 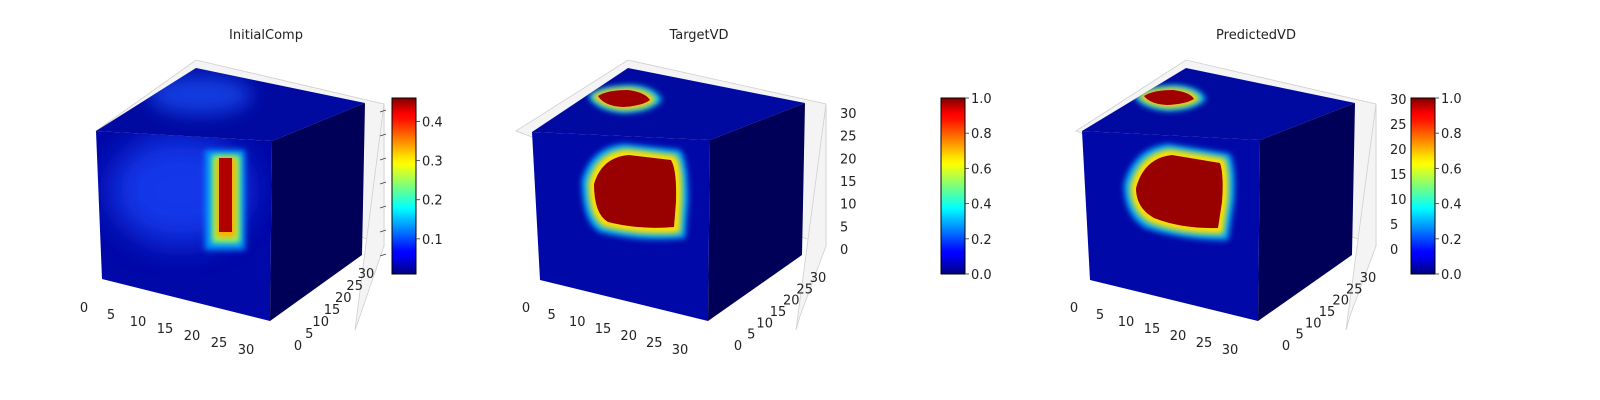 I want to click on y-tick-label: 10, so click(x=320, y=322).